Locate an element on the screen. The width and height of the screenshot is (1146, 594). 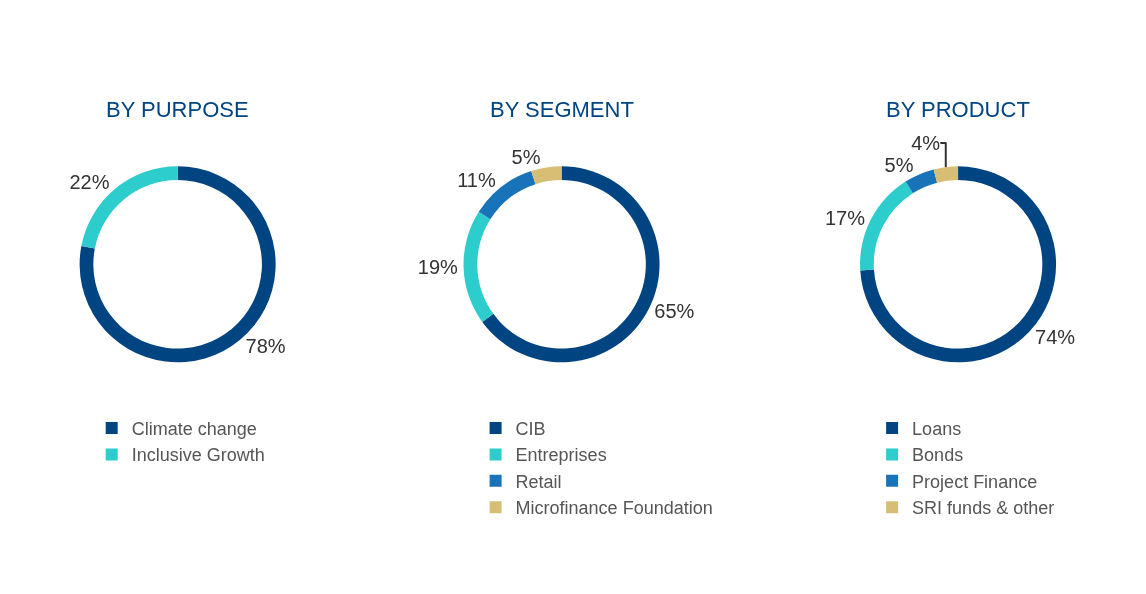
data-label: 78% is located at coordinates (265, 346).